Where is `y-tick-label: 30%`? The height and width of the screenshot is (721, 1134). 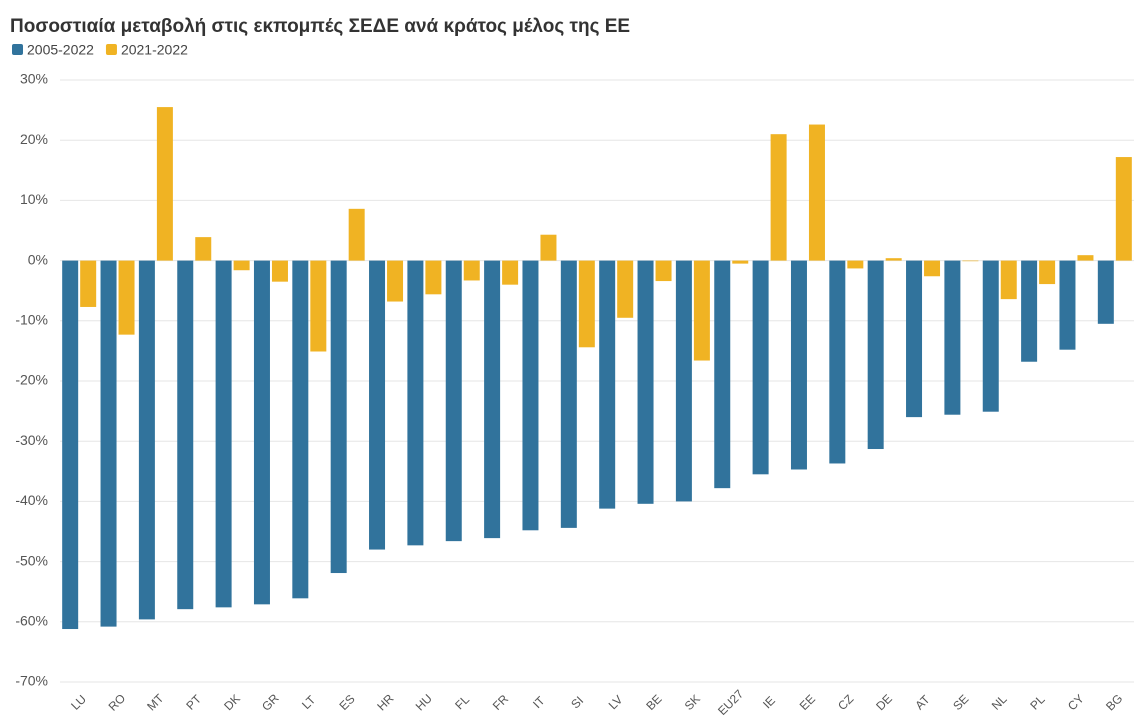 y-tick-label: 30% is located at coordinates (34, 79).